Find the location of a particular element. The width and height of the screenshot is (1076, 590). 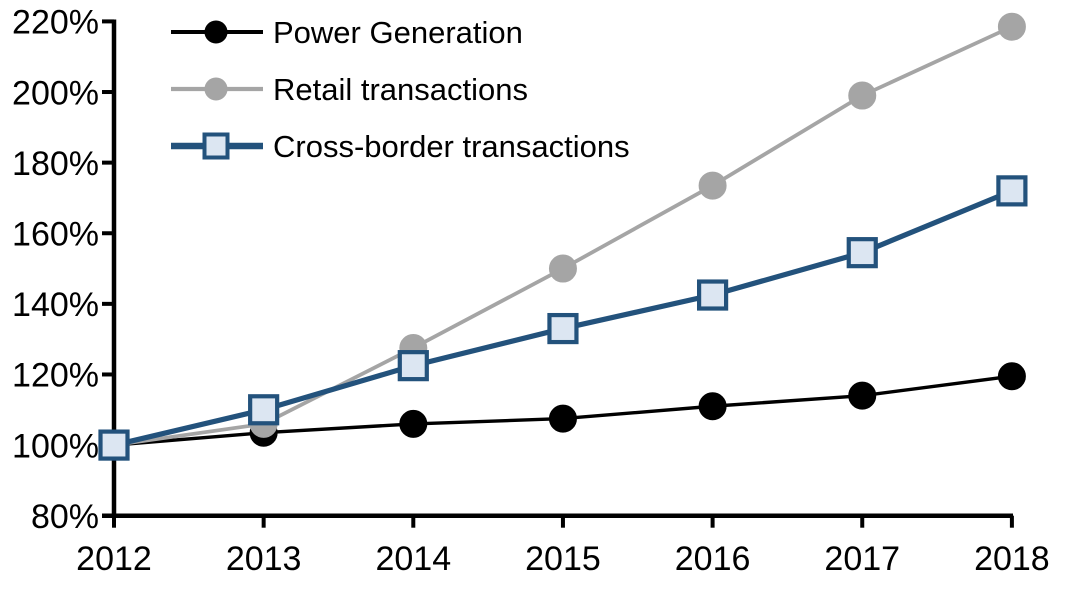

legend-item-retail-transactions: Retail transactions is located at coordinates (349, 89).